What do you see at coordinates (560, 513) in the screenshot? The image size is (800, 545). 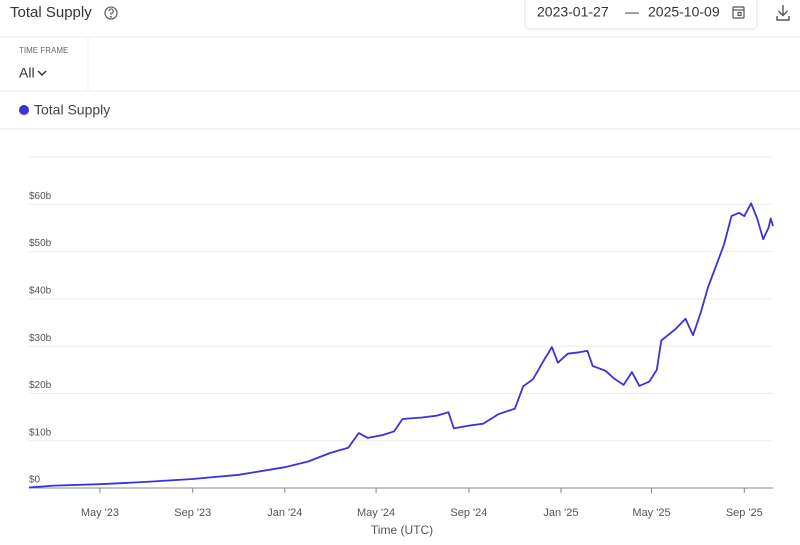 I see `x-tick-label: Jan '25` at bounding box center [560, 513].